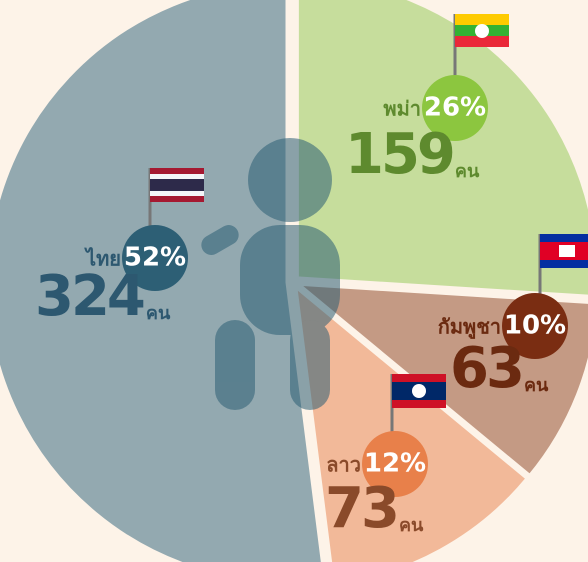  I want to click on count-label: 63, so click(486, 368).